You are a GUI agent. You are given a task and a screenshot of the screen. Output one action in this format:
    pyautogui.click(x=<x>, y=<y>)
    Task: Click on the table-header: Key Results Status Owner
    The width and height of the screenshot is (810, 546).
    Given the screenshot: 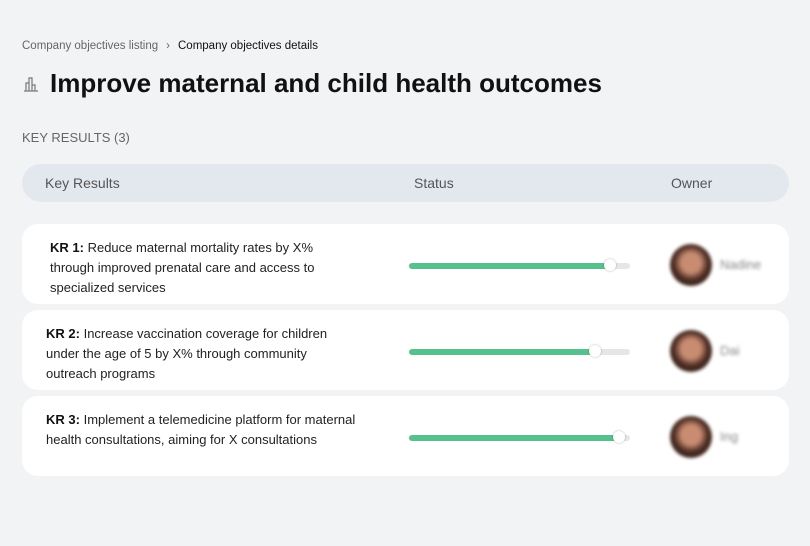 What is the action you would take?
    pyautogui.click(x=405, y=183)
    